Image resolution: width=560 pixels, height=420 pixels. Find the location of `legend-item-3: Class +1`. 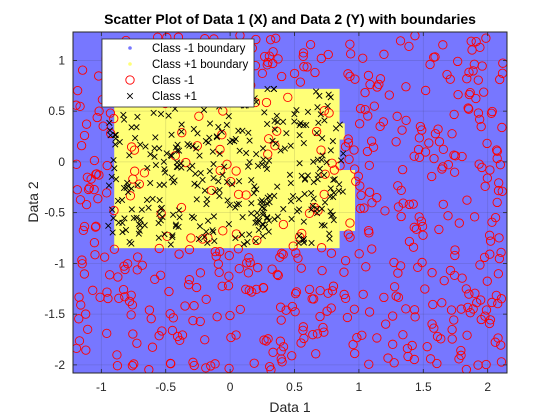

legend-item-3: Class +1 is located at coordinates (161, 97).